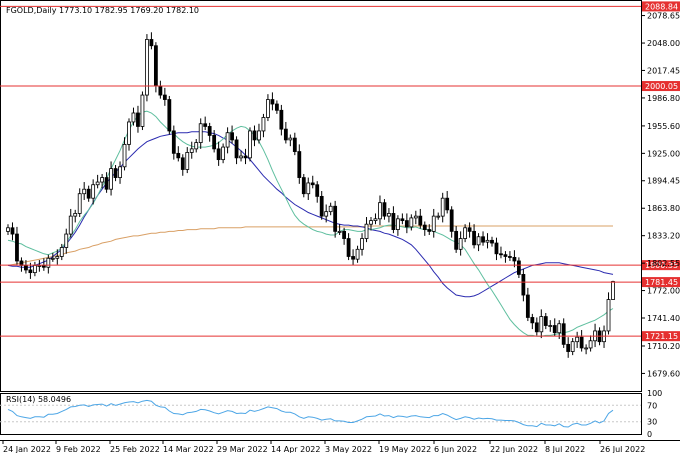 The width and height of the screenshot is (680, 453). What do you see at coordinates (622, 449) in the screenshot?
I see `date-tick-label: 26 Jul 2022` at bounding box center [622, 449].